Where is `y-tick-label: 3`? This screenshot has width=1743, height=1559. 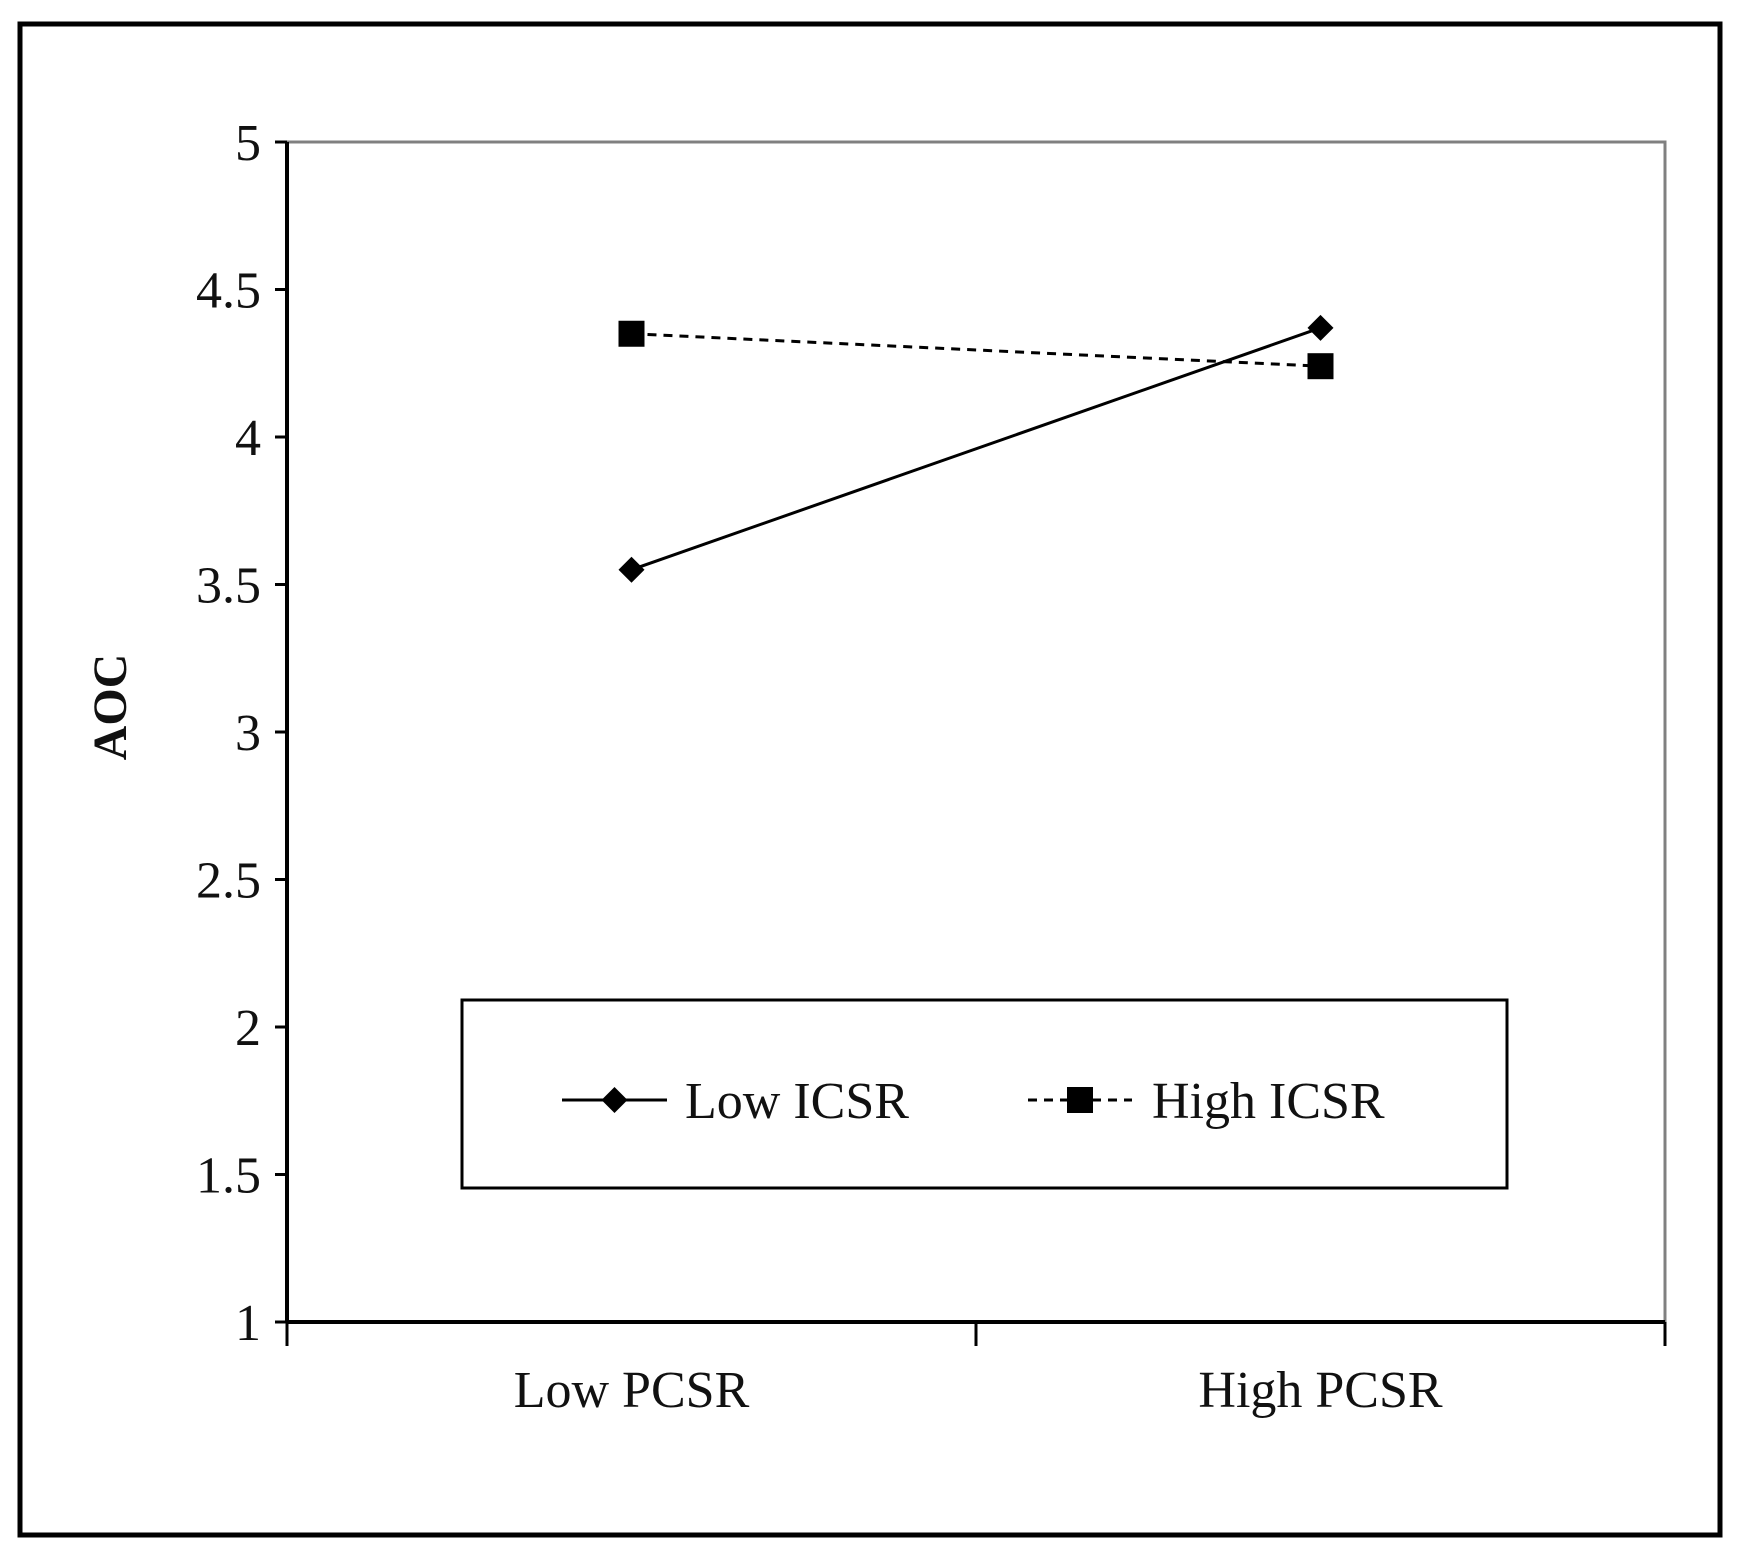
y-tick-label: 3 is located at coordinates (248, 733).